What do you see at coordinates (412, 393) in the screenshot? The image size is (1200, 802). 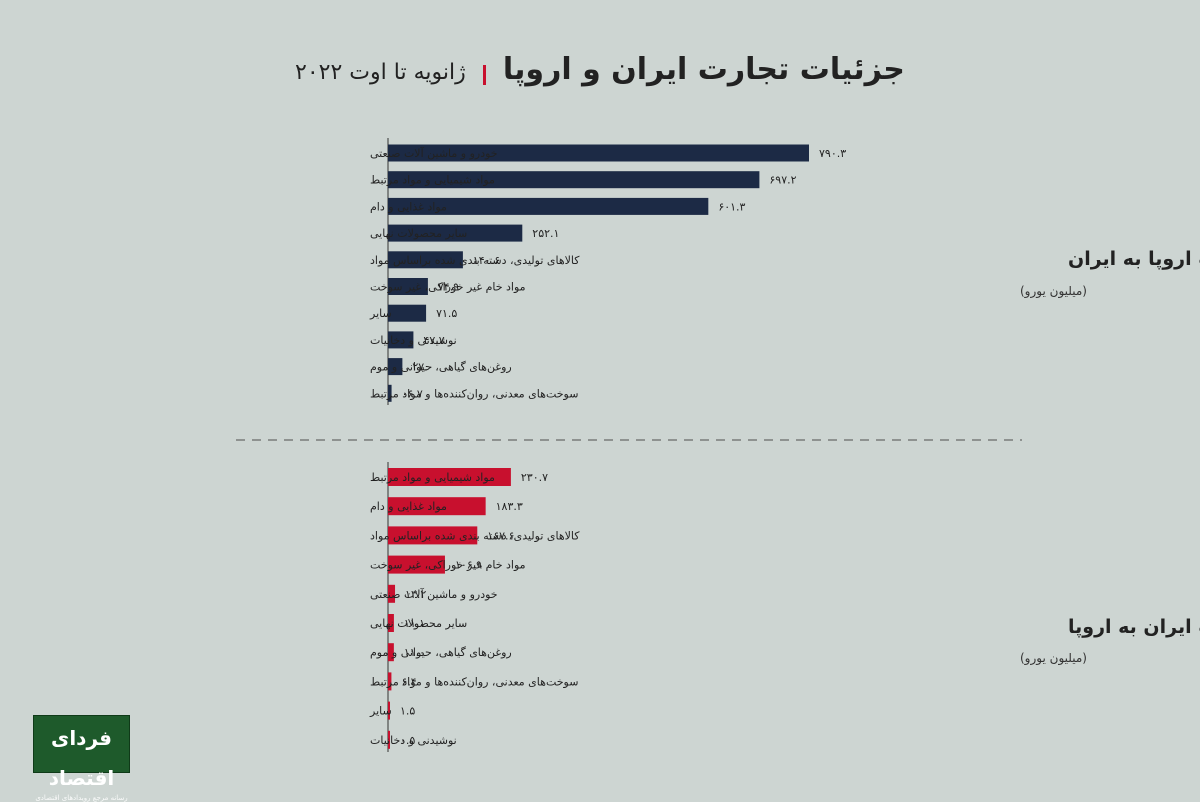 I see `value-label: ۰۶.۷` at bounding box center [412, 393].